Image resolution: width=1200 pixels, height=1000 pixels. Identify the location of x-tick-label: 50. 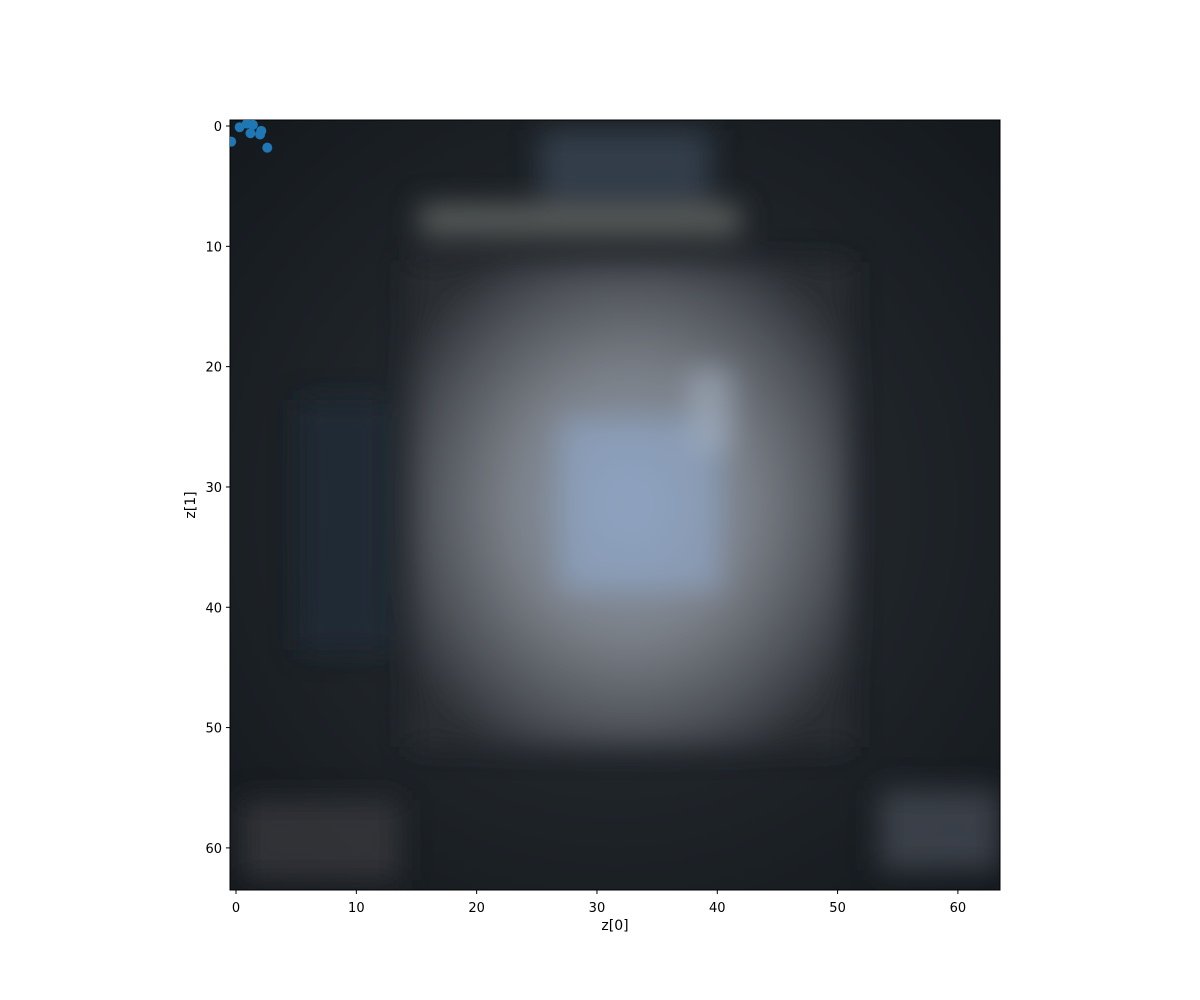
(837, 908).